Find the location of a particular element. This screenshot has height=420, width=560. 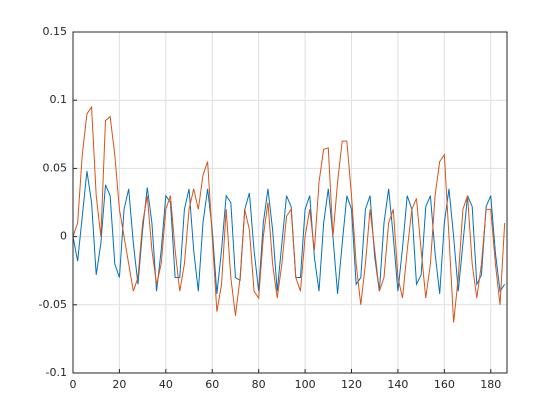

x-tick-label: 20 is located at coordinates (119, 384).